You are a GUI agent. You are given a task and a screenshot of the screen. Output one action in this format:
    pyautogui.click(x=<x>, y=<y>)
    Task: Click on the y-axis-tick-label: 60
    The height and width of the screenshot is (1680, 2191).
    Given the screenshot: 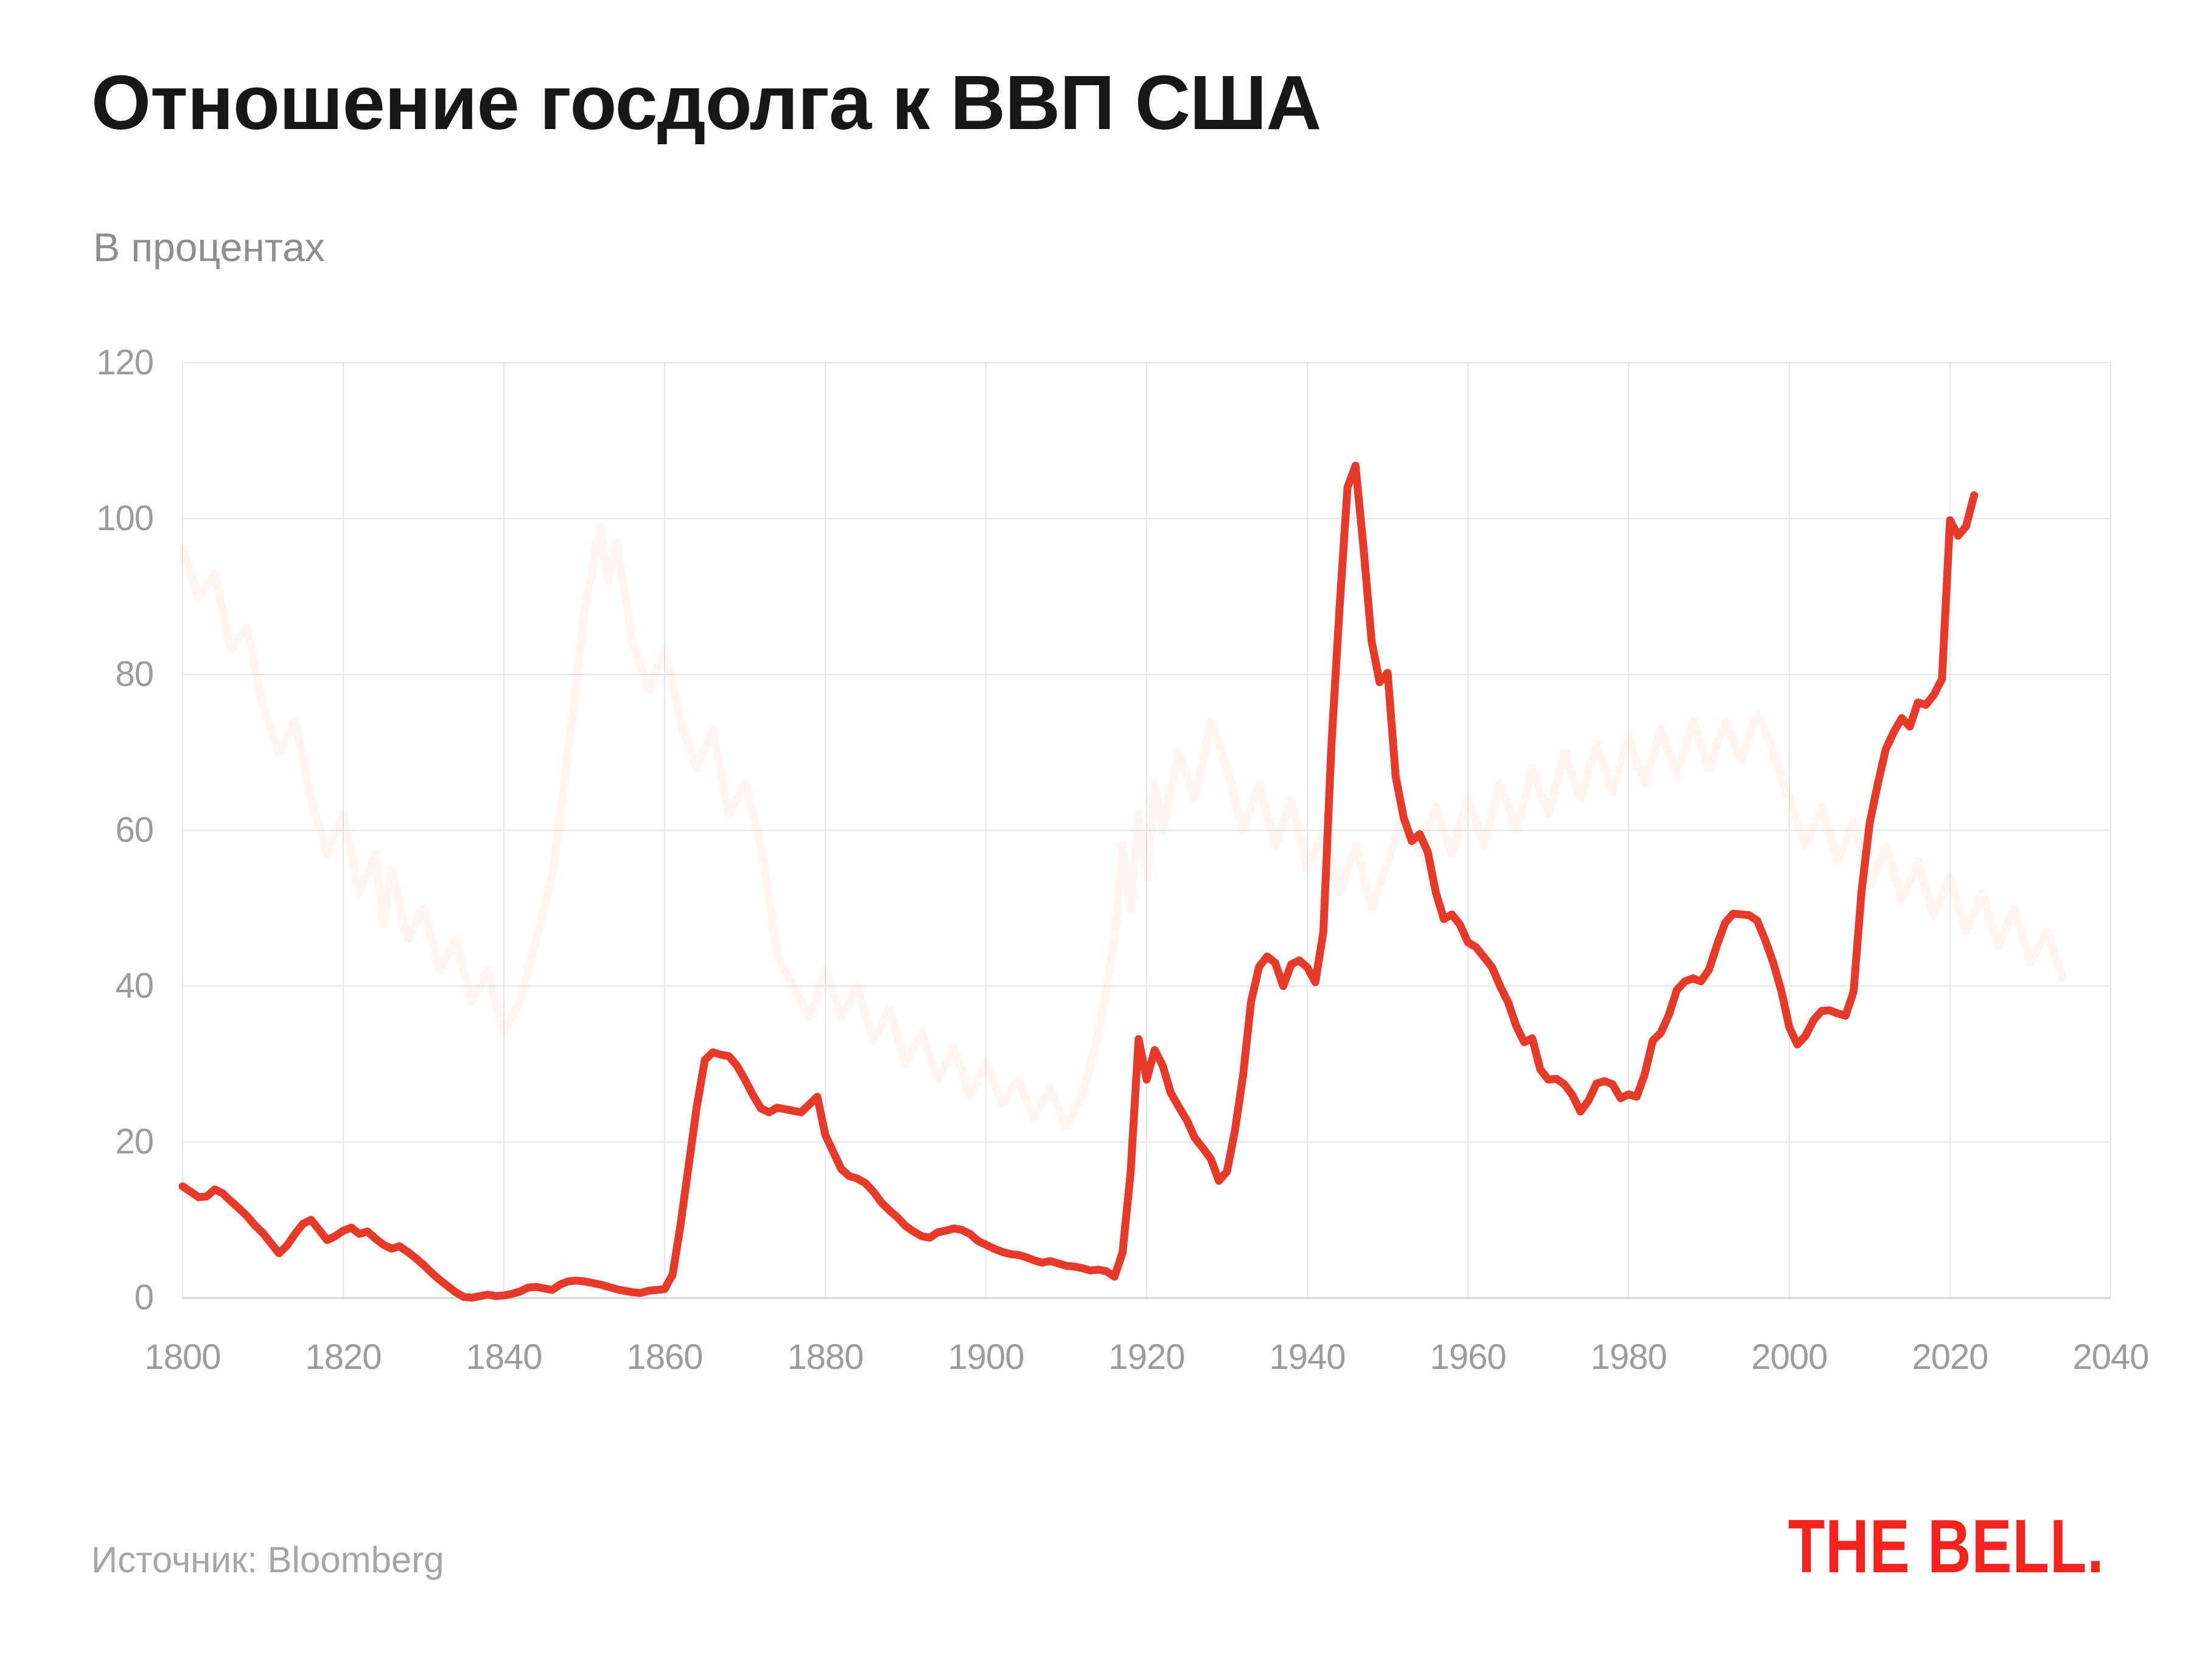 What is the action you would take?
    pyautogui.click(x=134, y=830)
    